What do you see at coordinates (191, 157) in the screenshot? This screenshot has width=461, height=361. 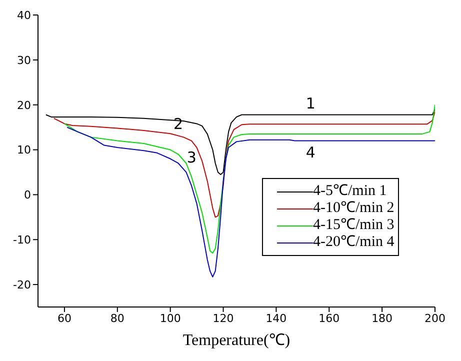 I see `annotation: 3` at bounding box center [191, 157].